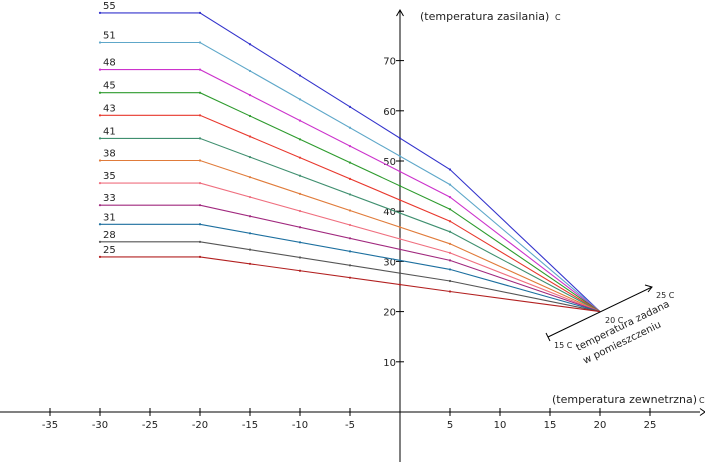  What do you see at coordinates (150, 425) in the screenshot?
I see `x-tick-label: -25` at bounding box center [150, 425].